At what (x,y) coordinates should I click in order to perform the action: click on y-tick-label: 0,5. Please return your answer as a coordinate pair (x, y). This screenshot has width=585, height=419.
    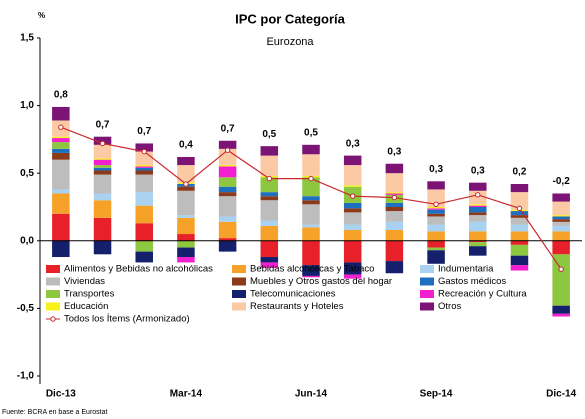
    Looking at the image, I should click on (27, 173).